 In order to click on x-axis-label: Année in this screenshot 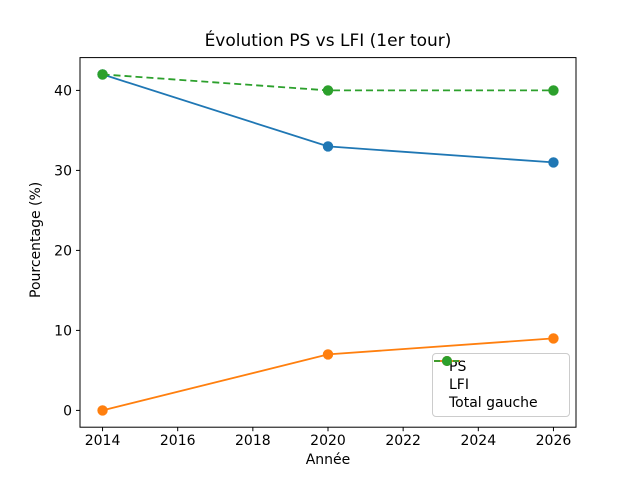, I will do `click(328, 460)`.